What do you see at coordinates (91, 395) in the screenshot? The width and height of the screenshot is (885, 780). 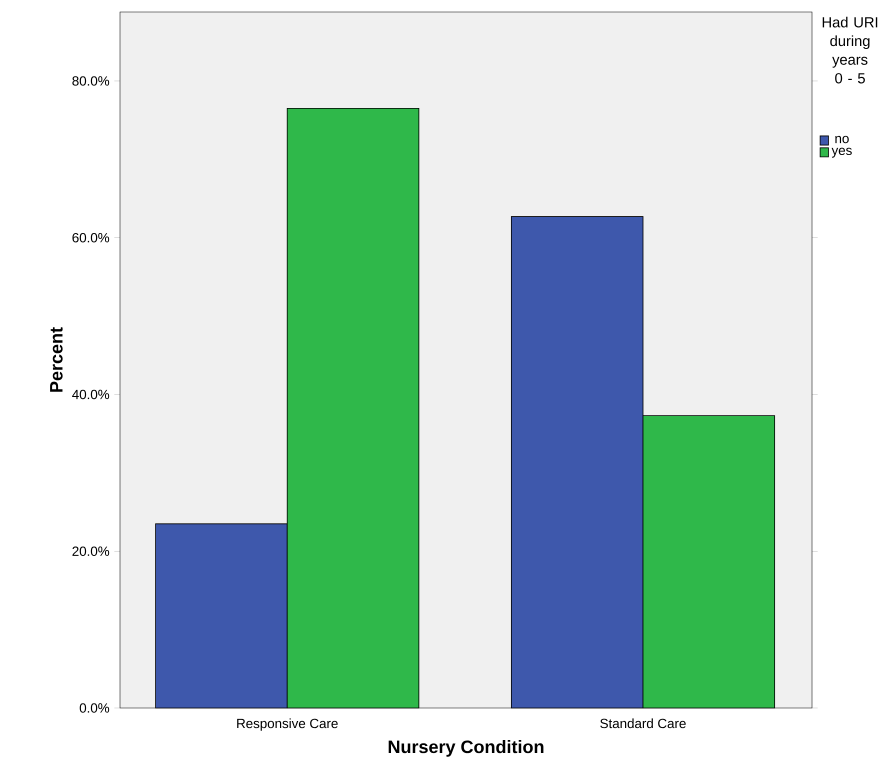 I see `y-tick-label: 40.0%` at bounding box center [91, 395].